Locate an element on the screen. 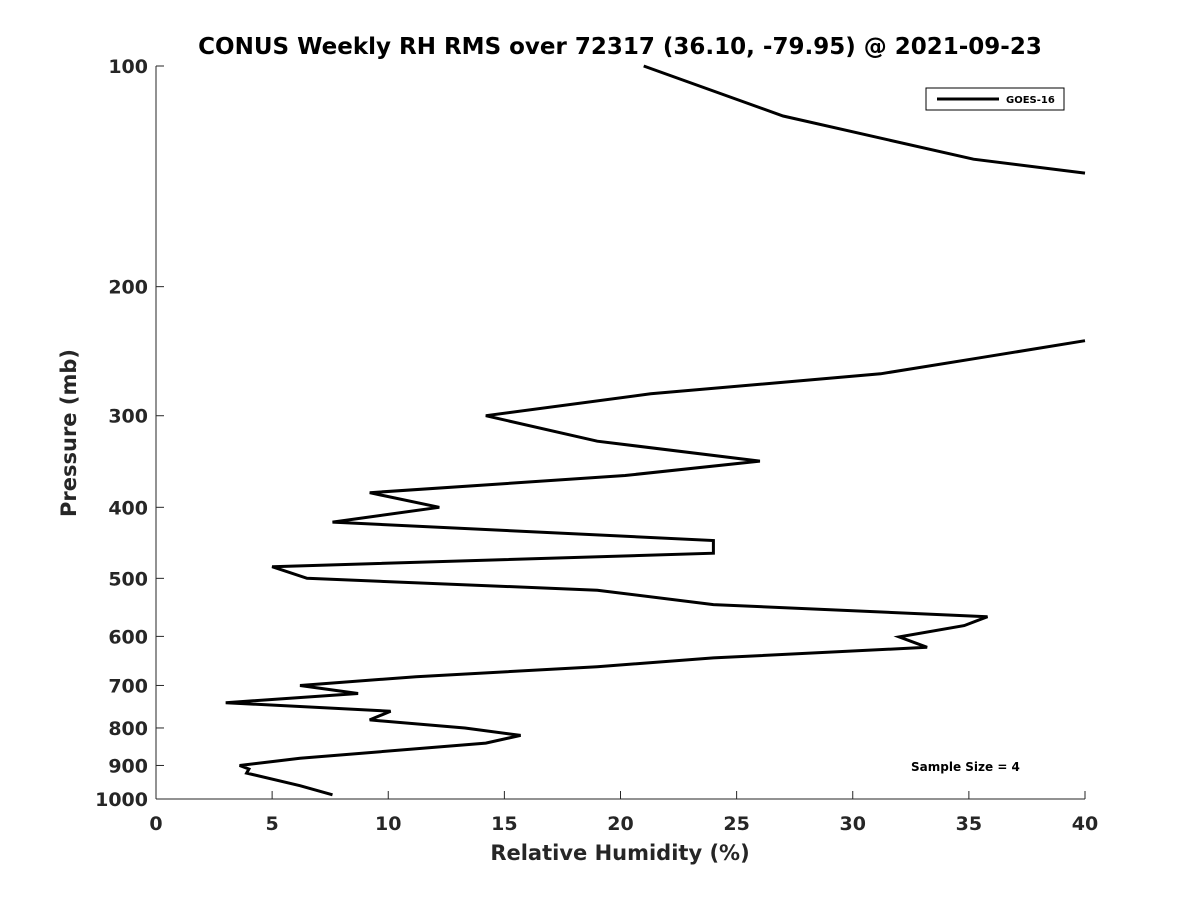  x-axis-title: Relative Humidity (%) is located at coordinates (619, 853).